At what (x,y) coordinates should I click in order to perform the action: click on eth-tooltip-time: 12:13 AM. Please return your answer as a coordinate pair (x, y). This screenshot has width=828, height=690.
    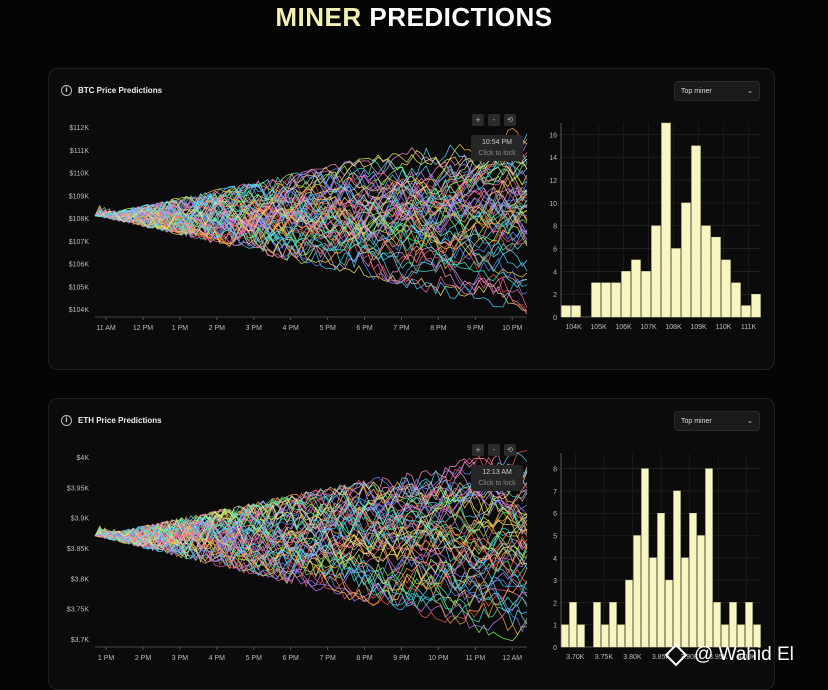
    Looking at the image, I should click on (497, 472).